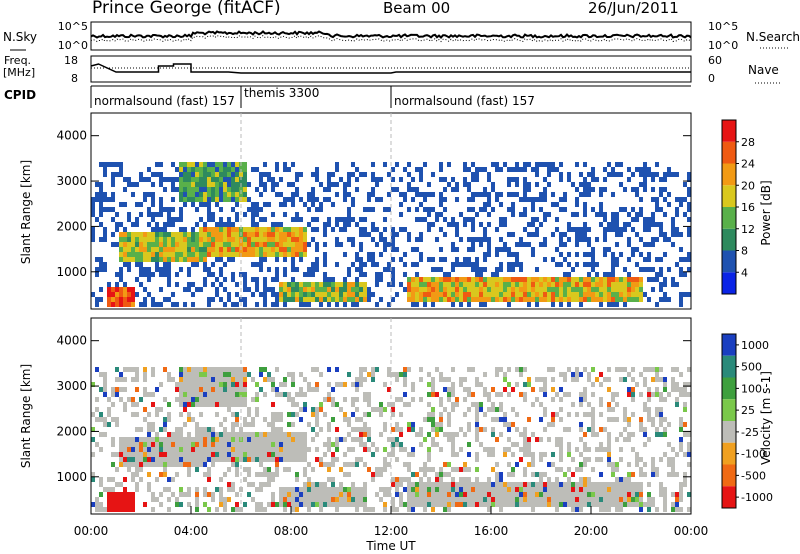  I want to click on freq-tick-top: 18, so click(71, 60).